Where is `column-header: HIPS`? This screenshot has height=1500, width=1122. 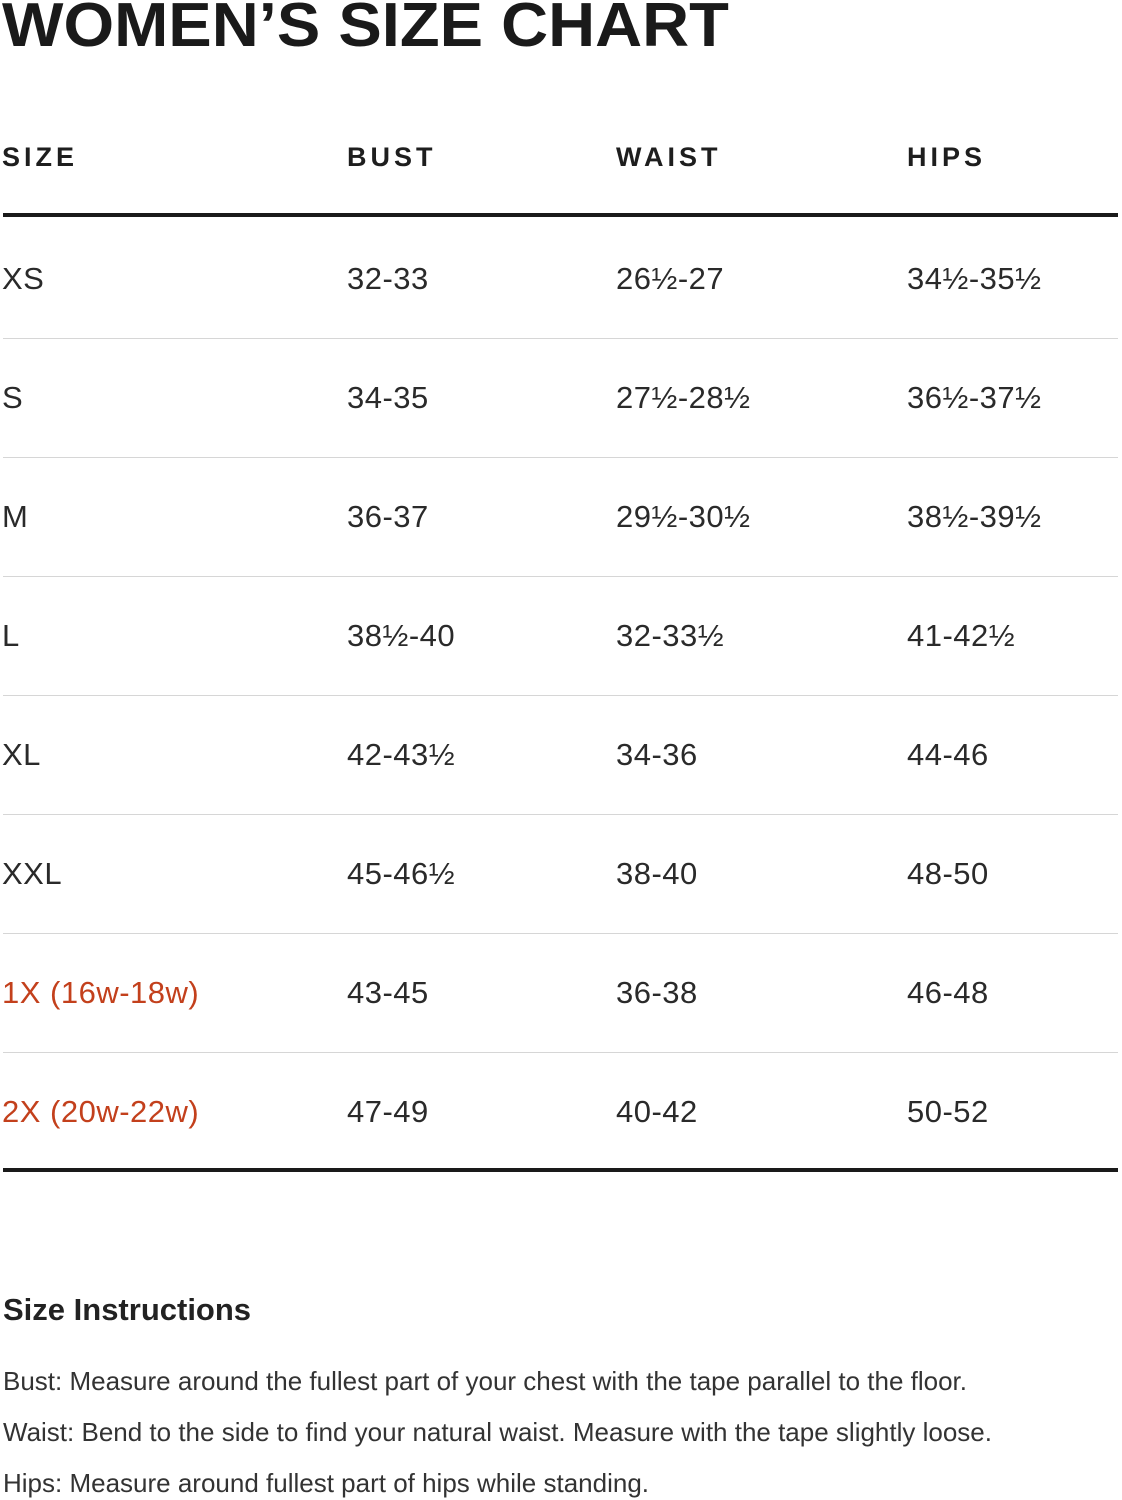 column-header: HIPS is located at coordinates (947, 157).